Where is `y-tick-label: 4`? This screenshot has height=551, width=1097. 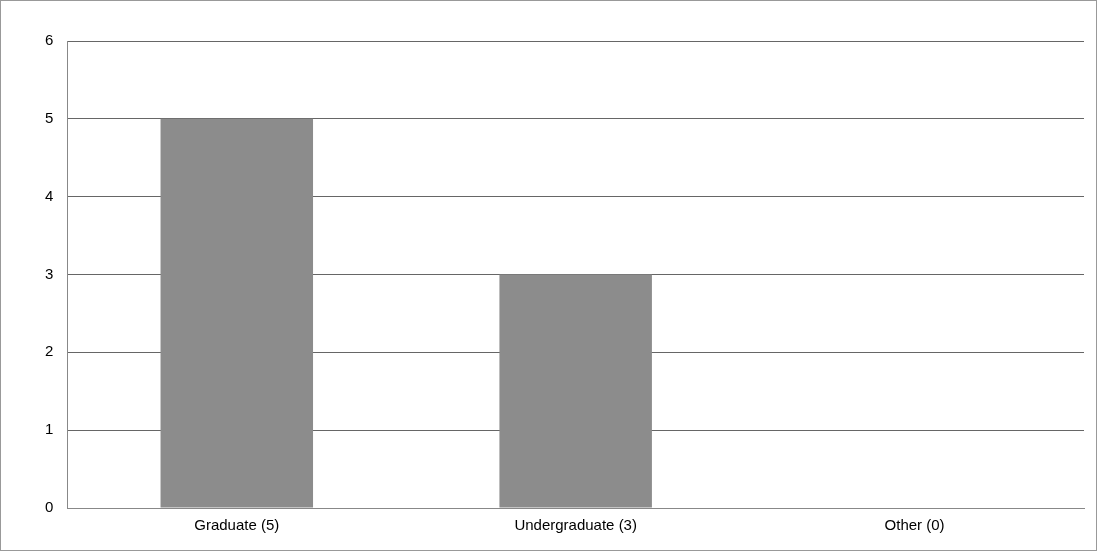
y-tick-label: 4 is located at coordinates (49, 195).